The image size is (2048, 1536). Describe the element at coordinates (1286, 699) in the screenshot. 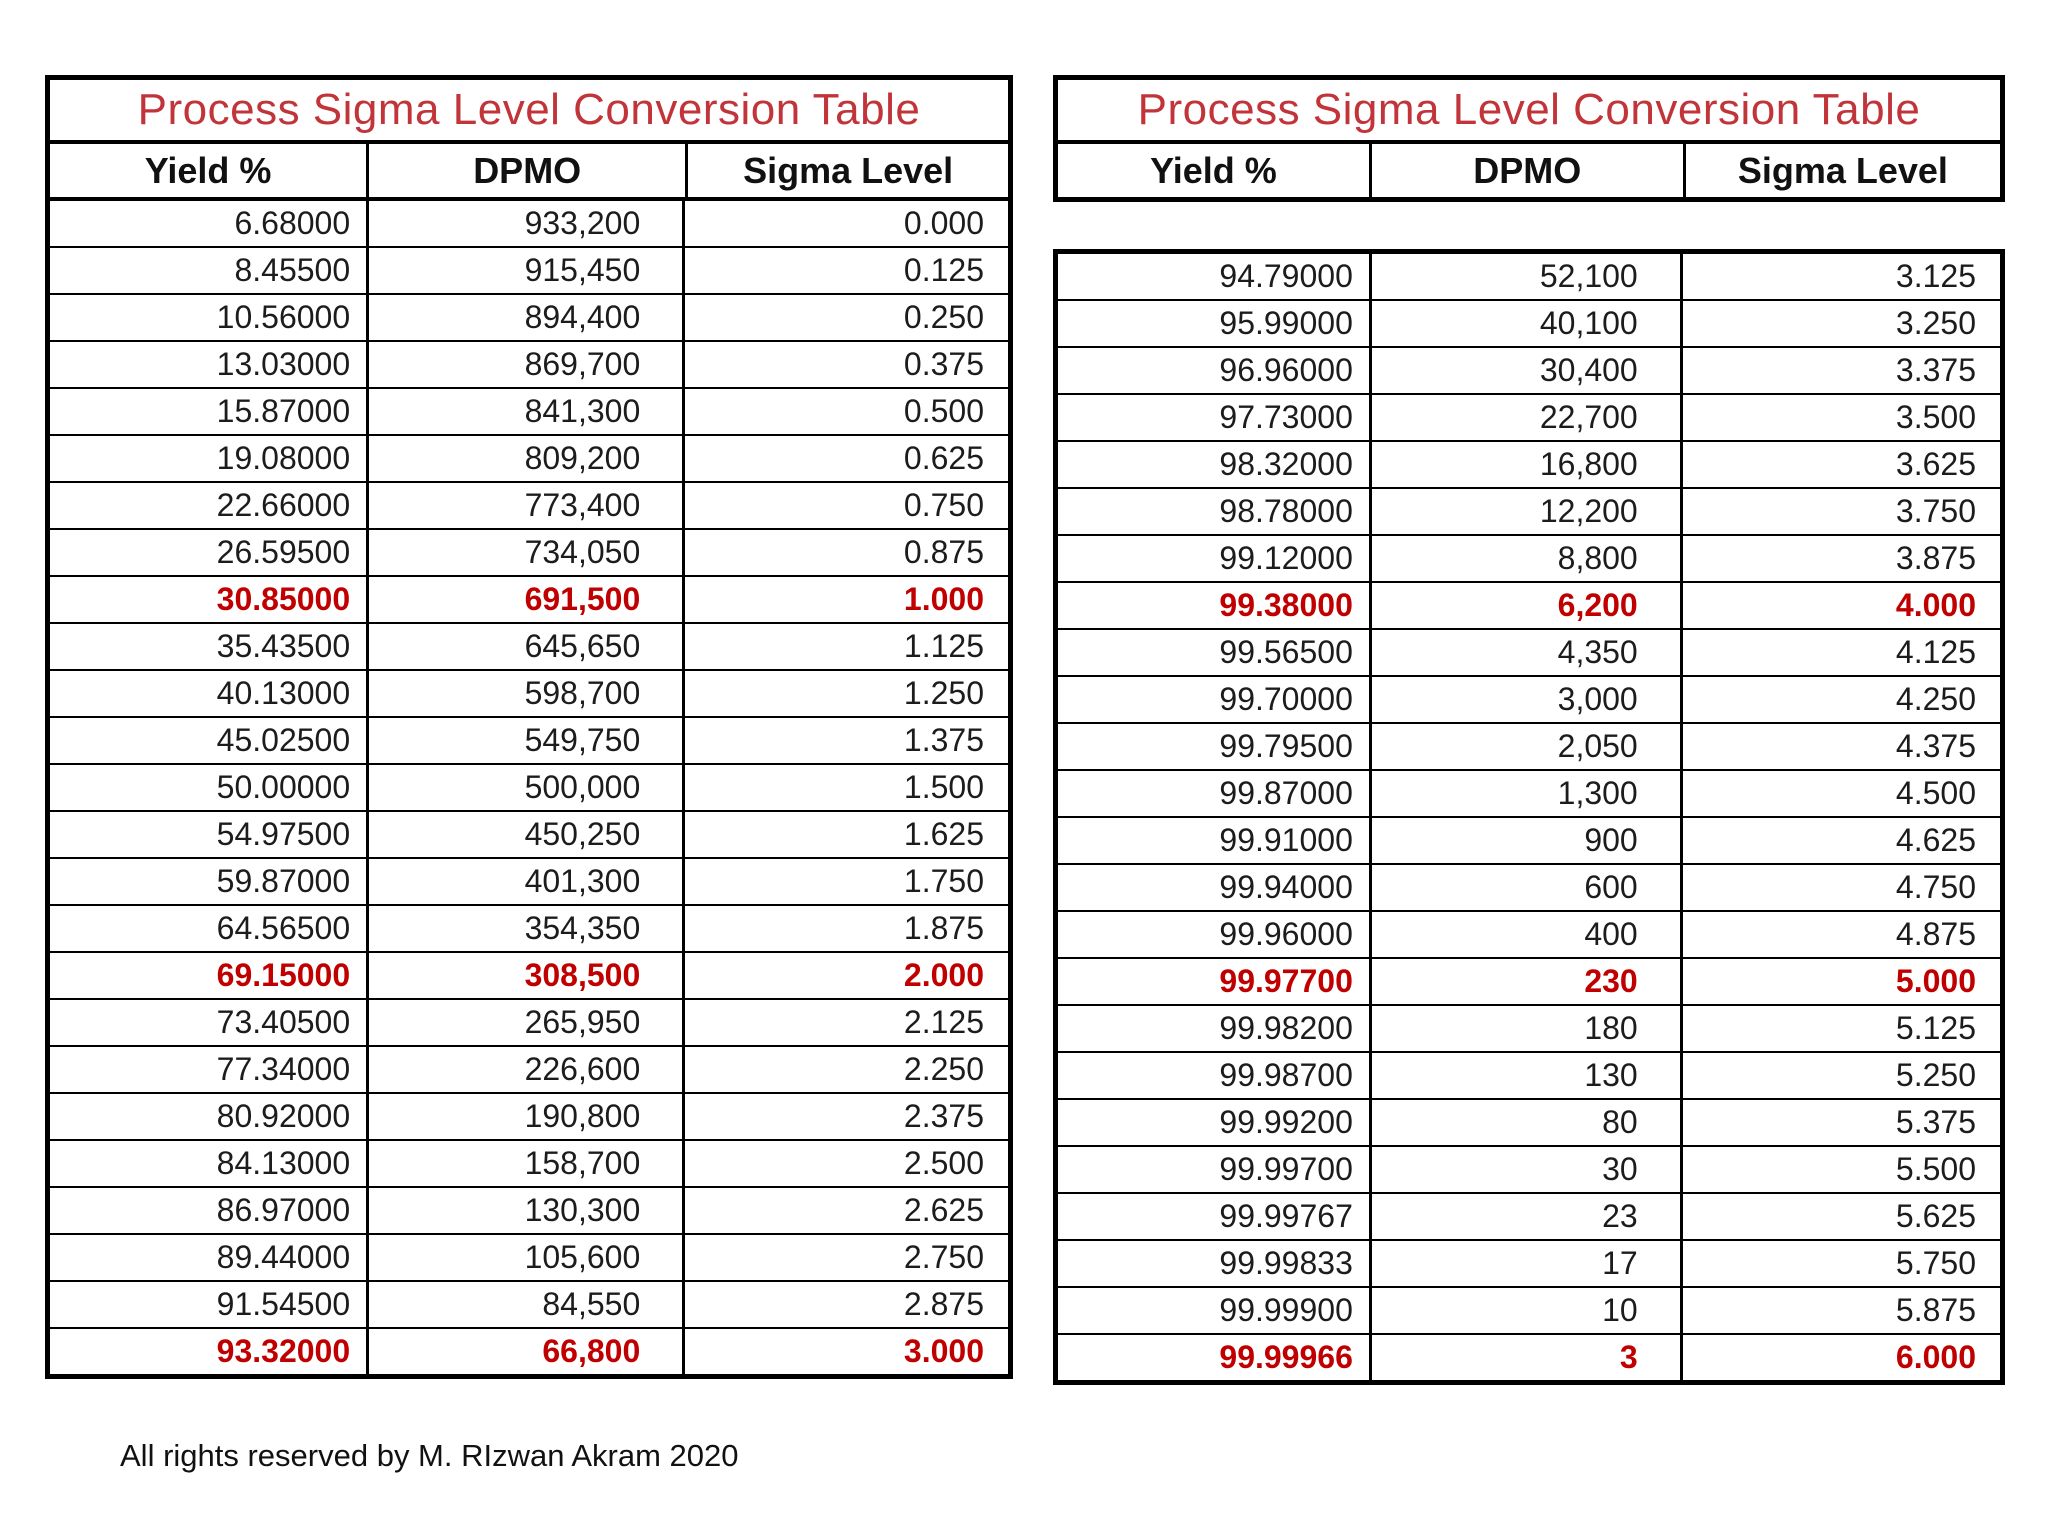

I see `yield-cell: 99.70000` at that location.